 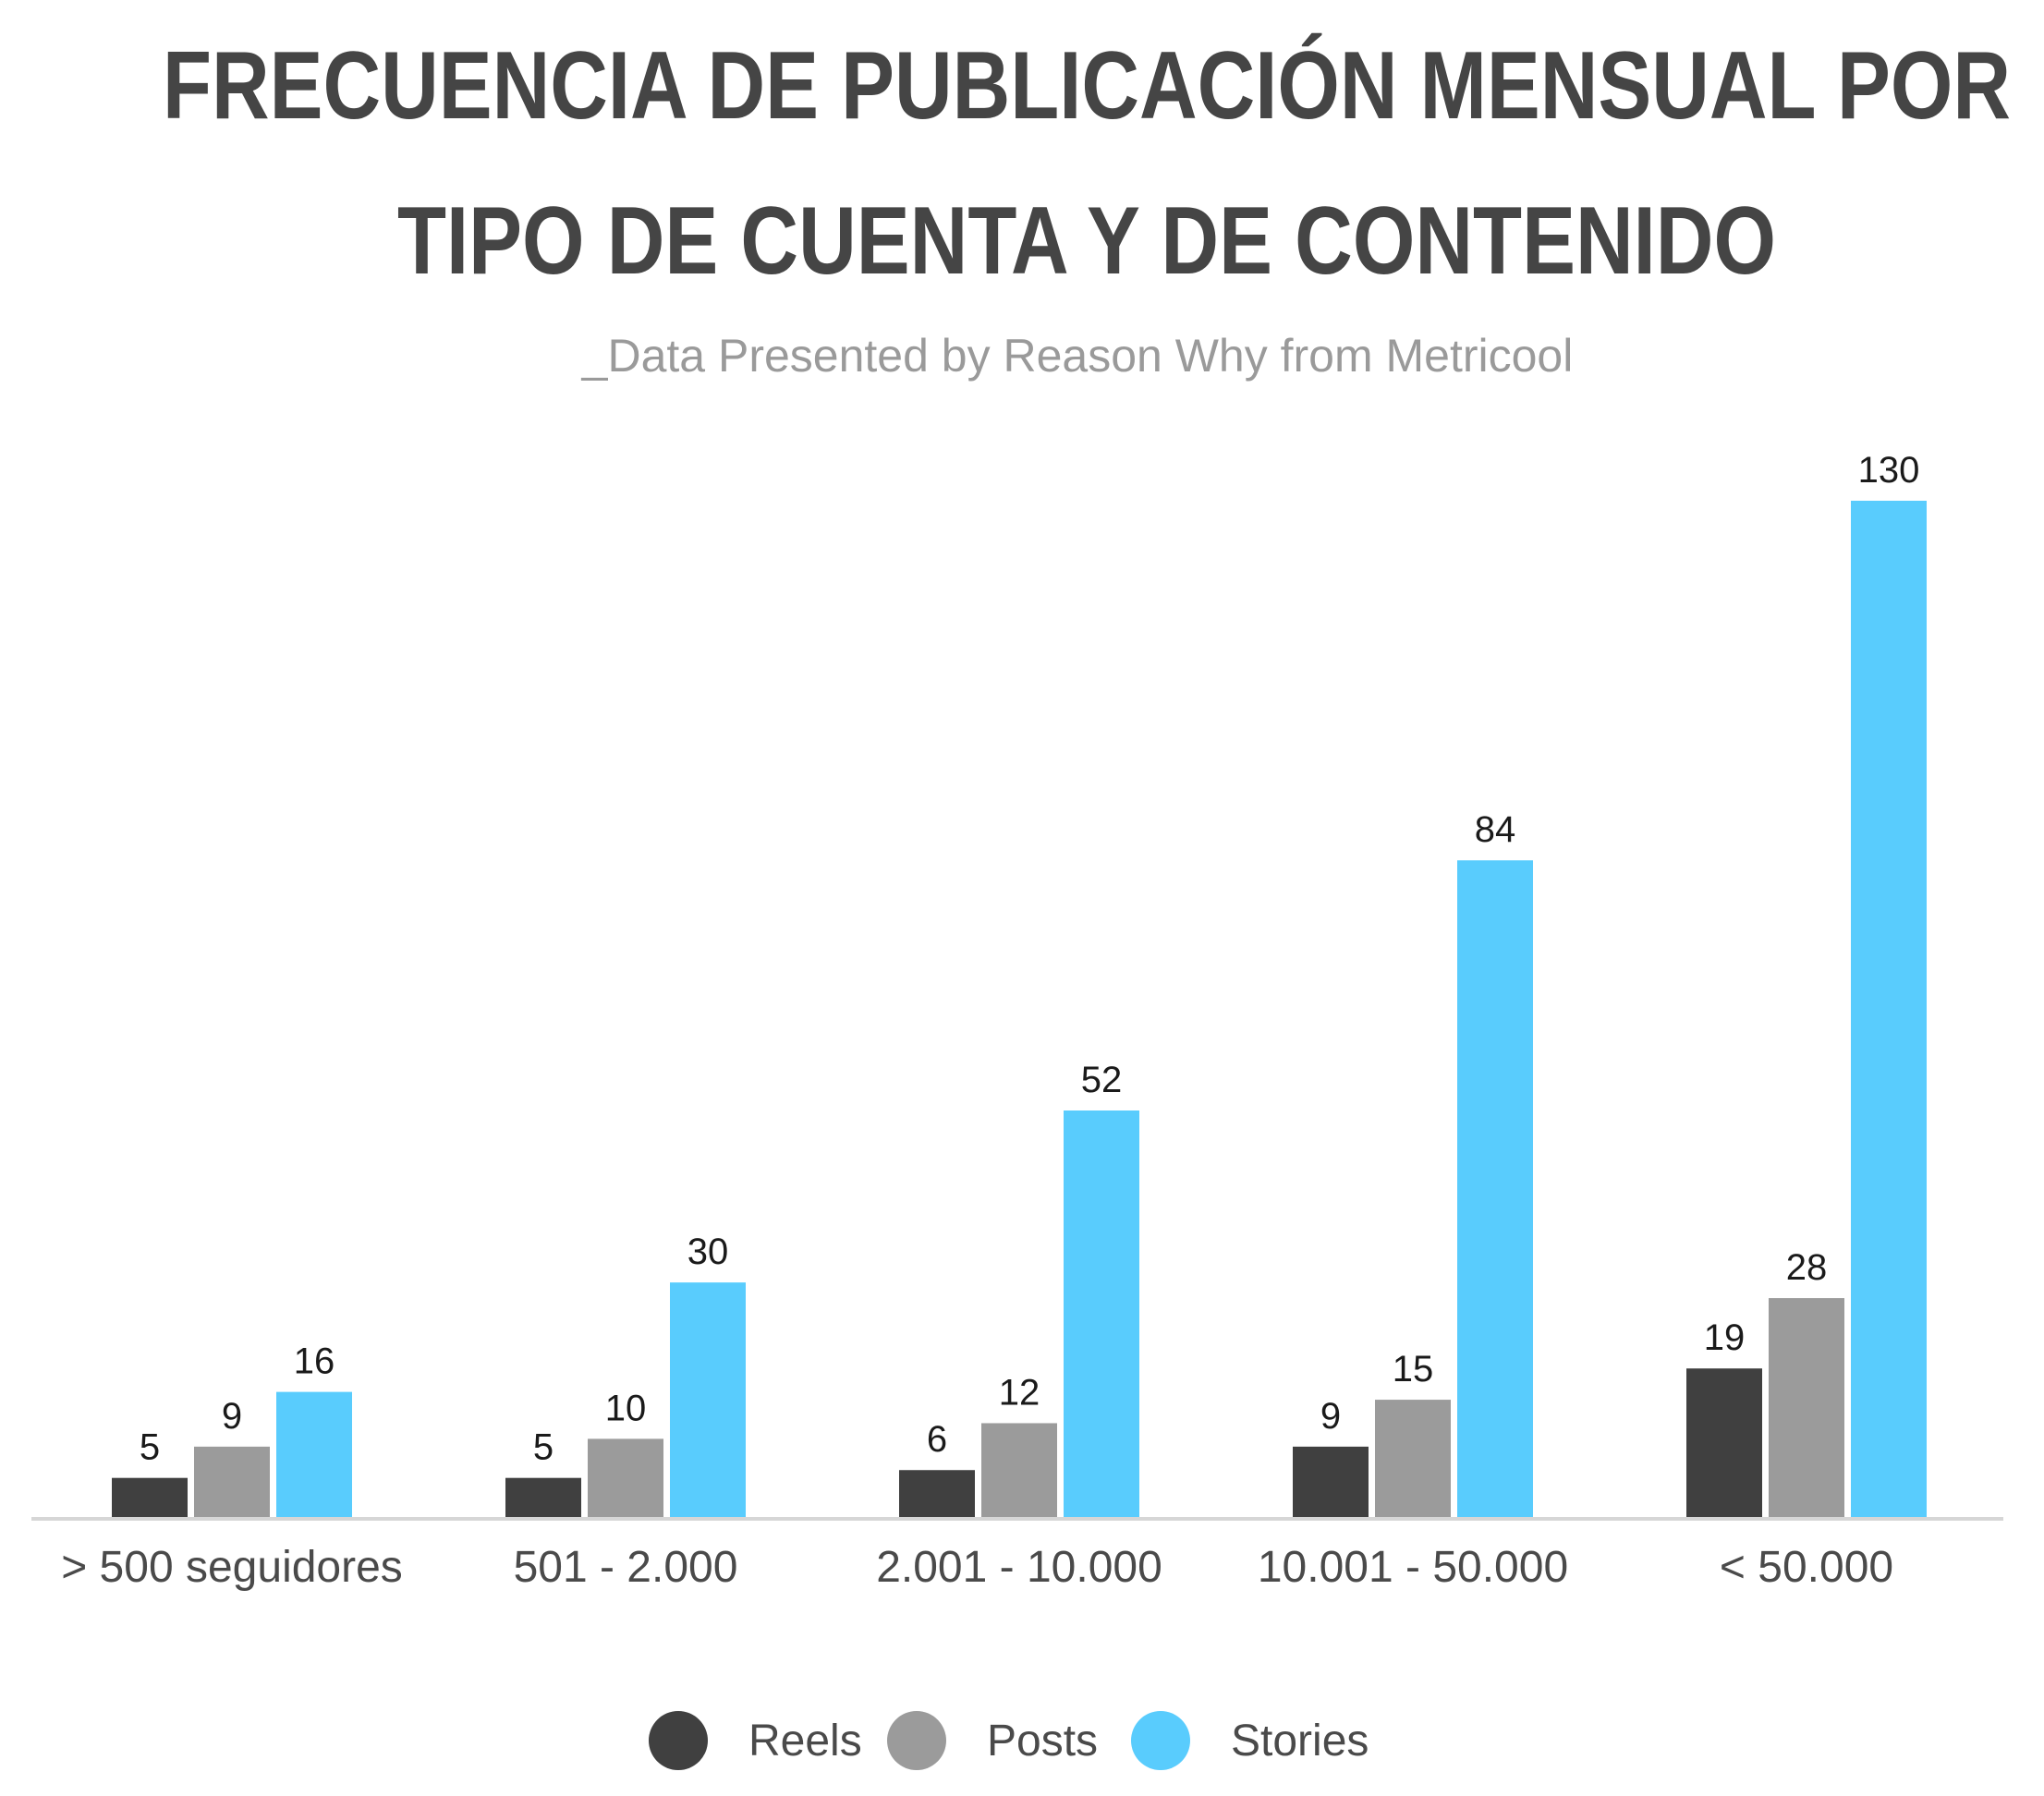 What do you see at coordinates (1889, 471) in the screenshot?
I see `data-label-stories-4: 130` at bounding box center [1889, 471].